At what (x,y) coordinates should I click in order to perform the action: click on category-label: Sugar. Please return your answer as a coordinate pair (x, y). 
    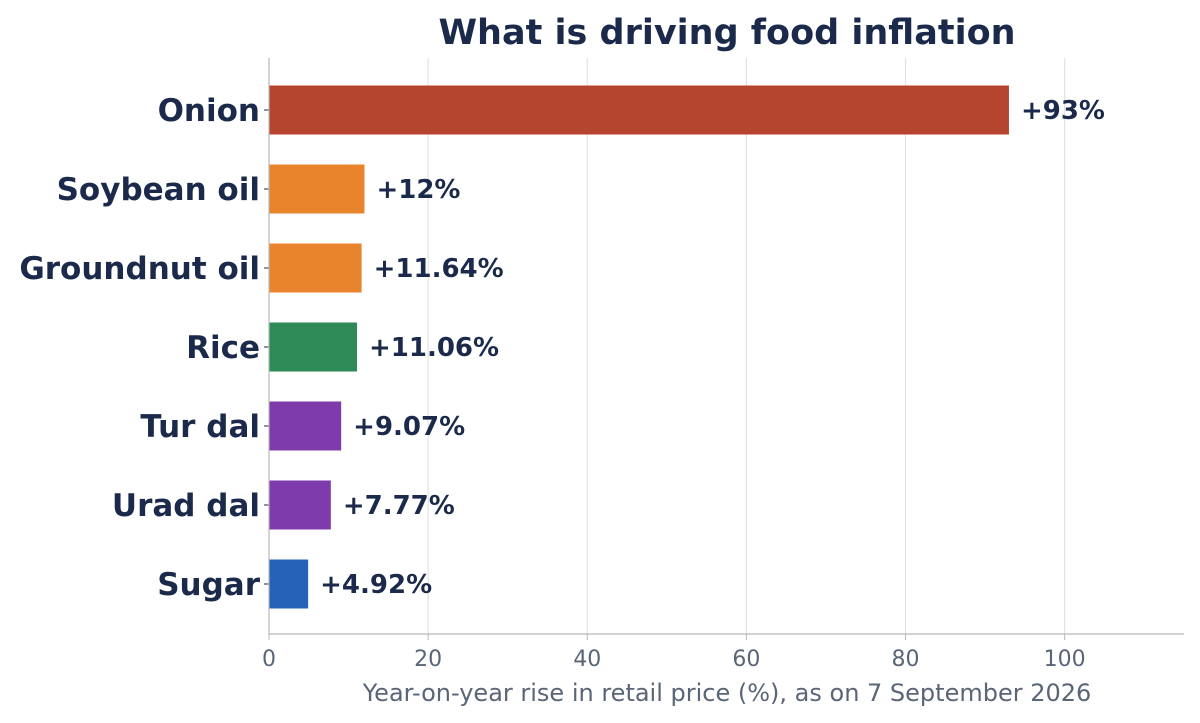
    Looking at the image, I should click on (209, 585).